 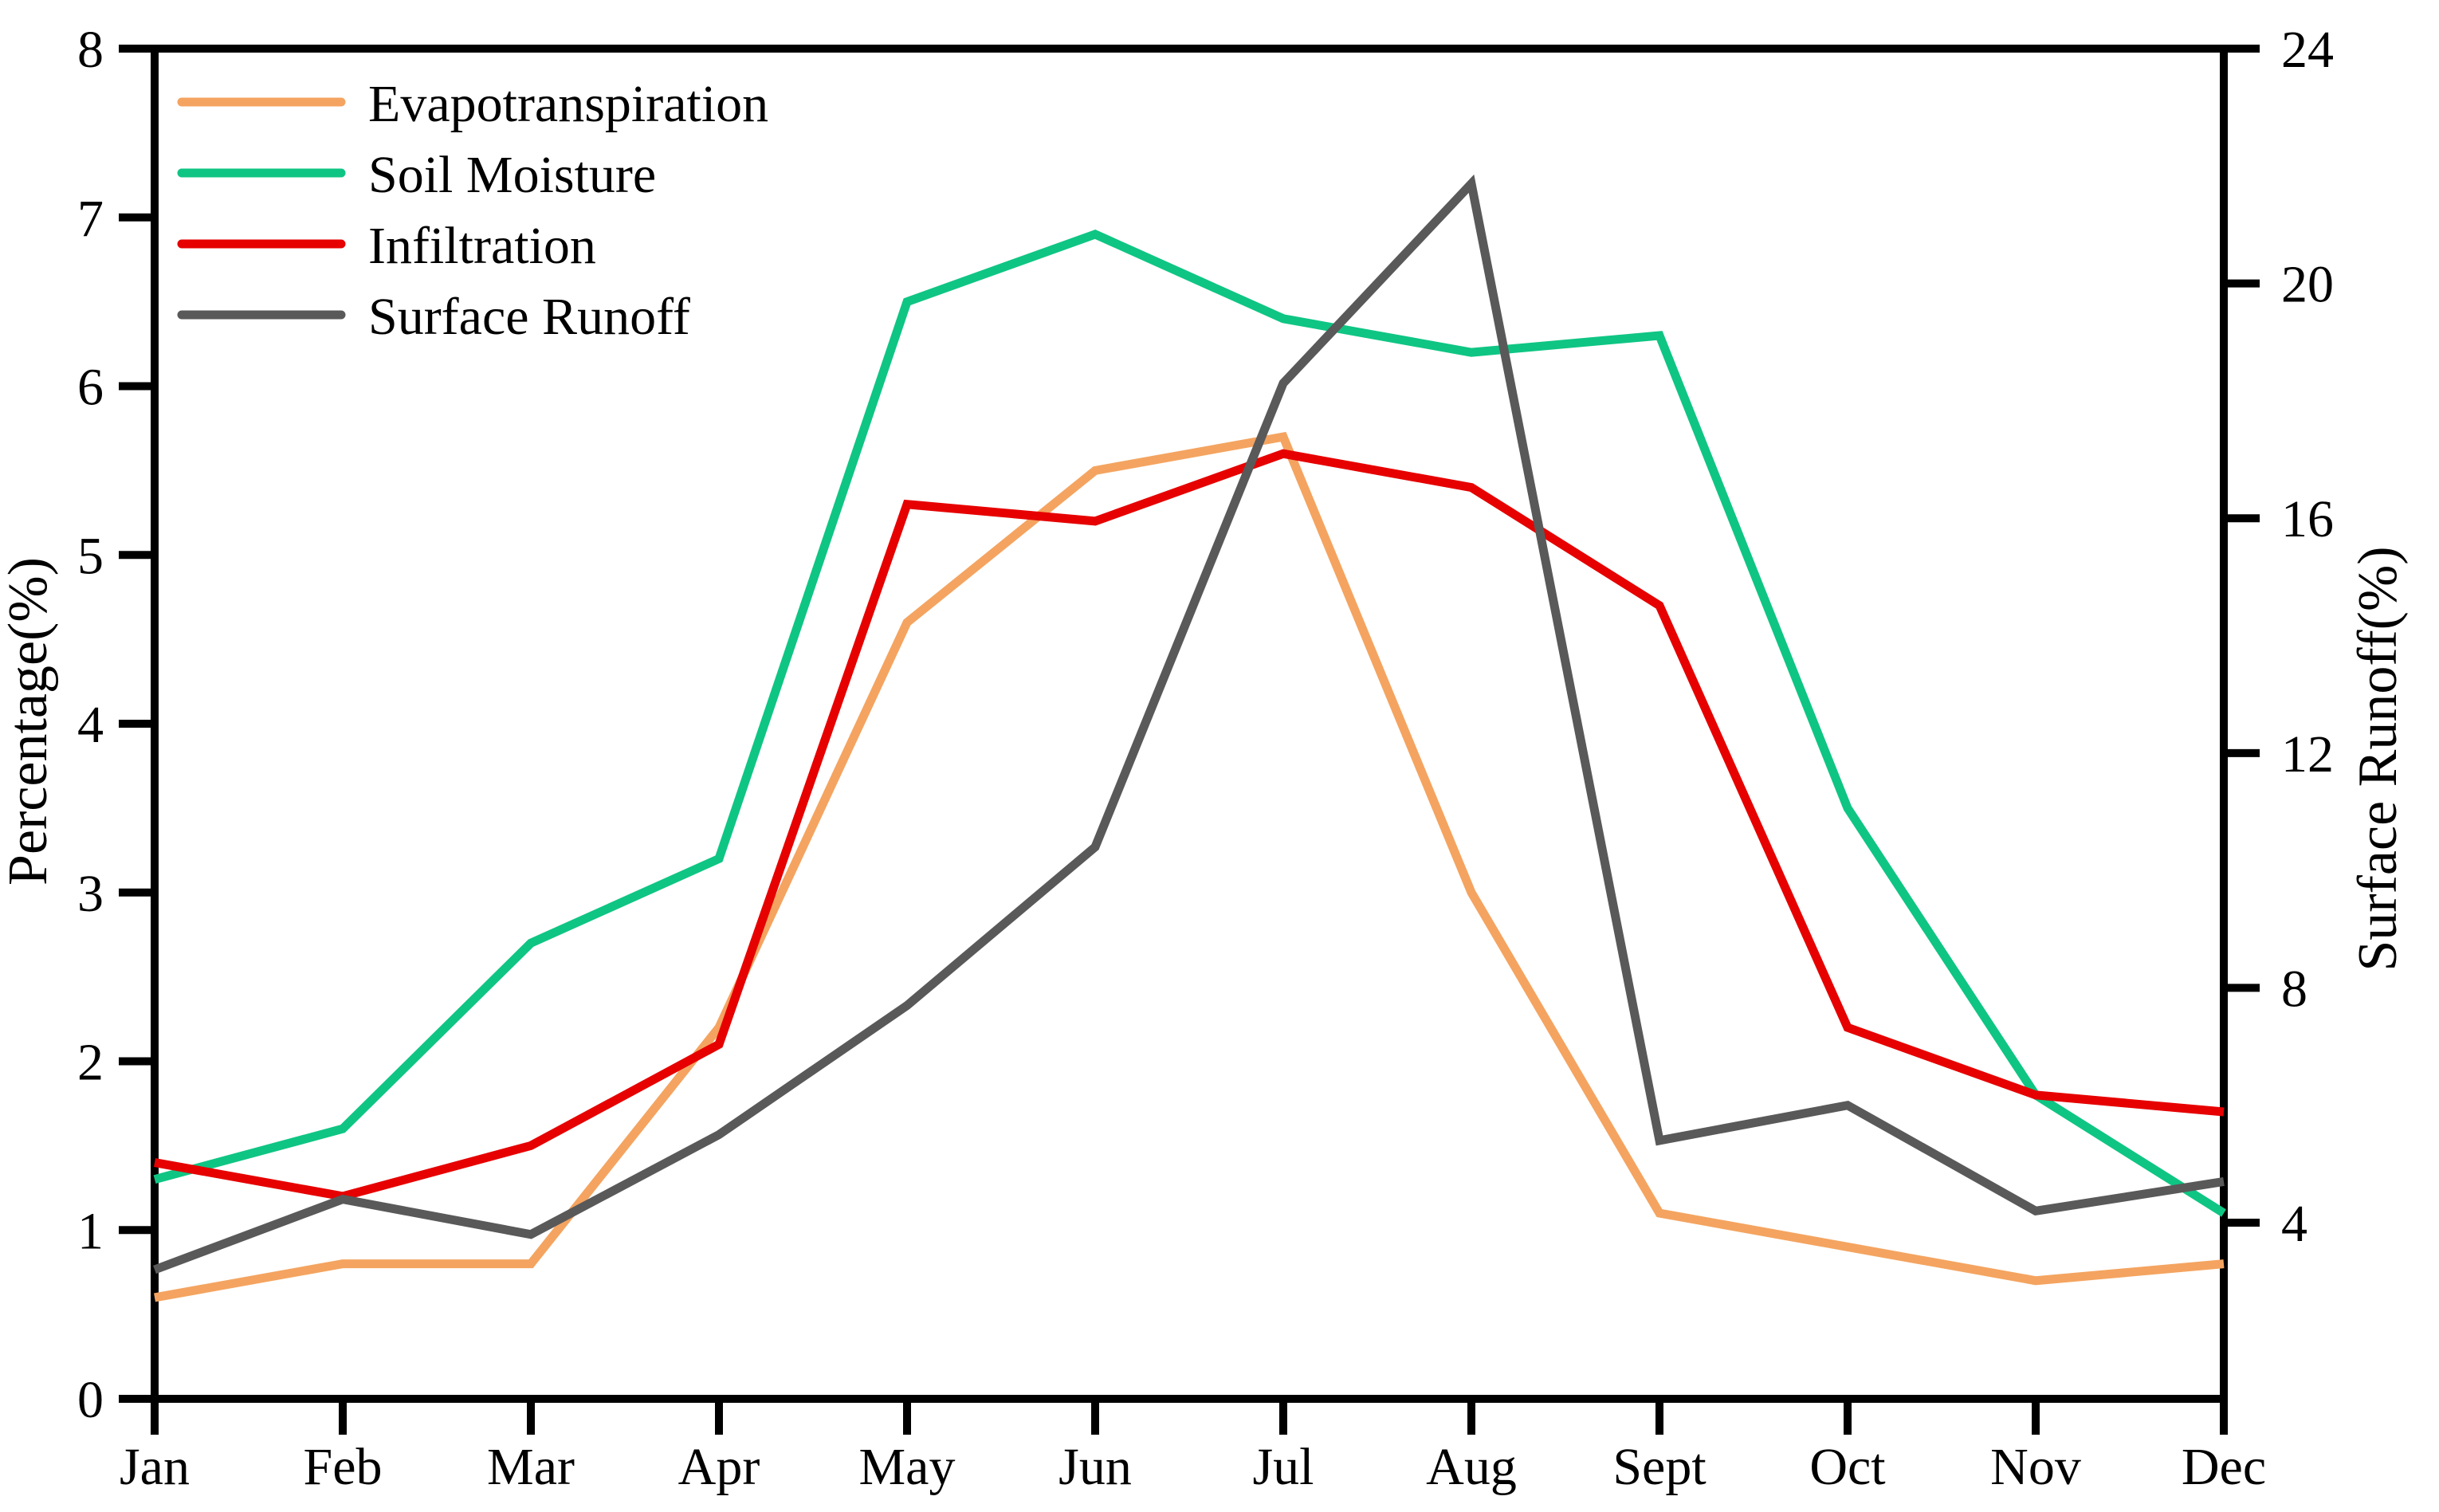 I want to click on right-axis-tick-label: 20, so click(x=2308, y=285).